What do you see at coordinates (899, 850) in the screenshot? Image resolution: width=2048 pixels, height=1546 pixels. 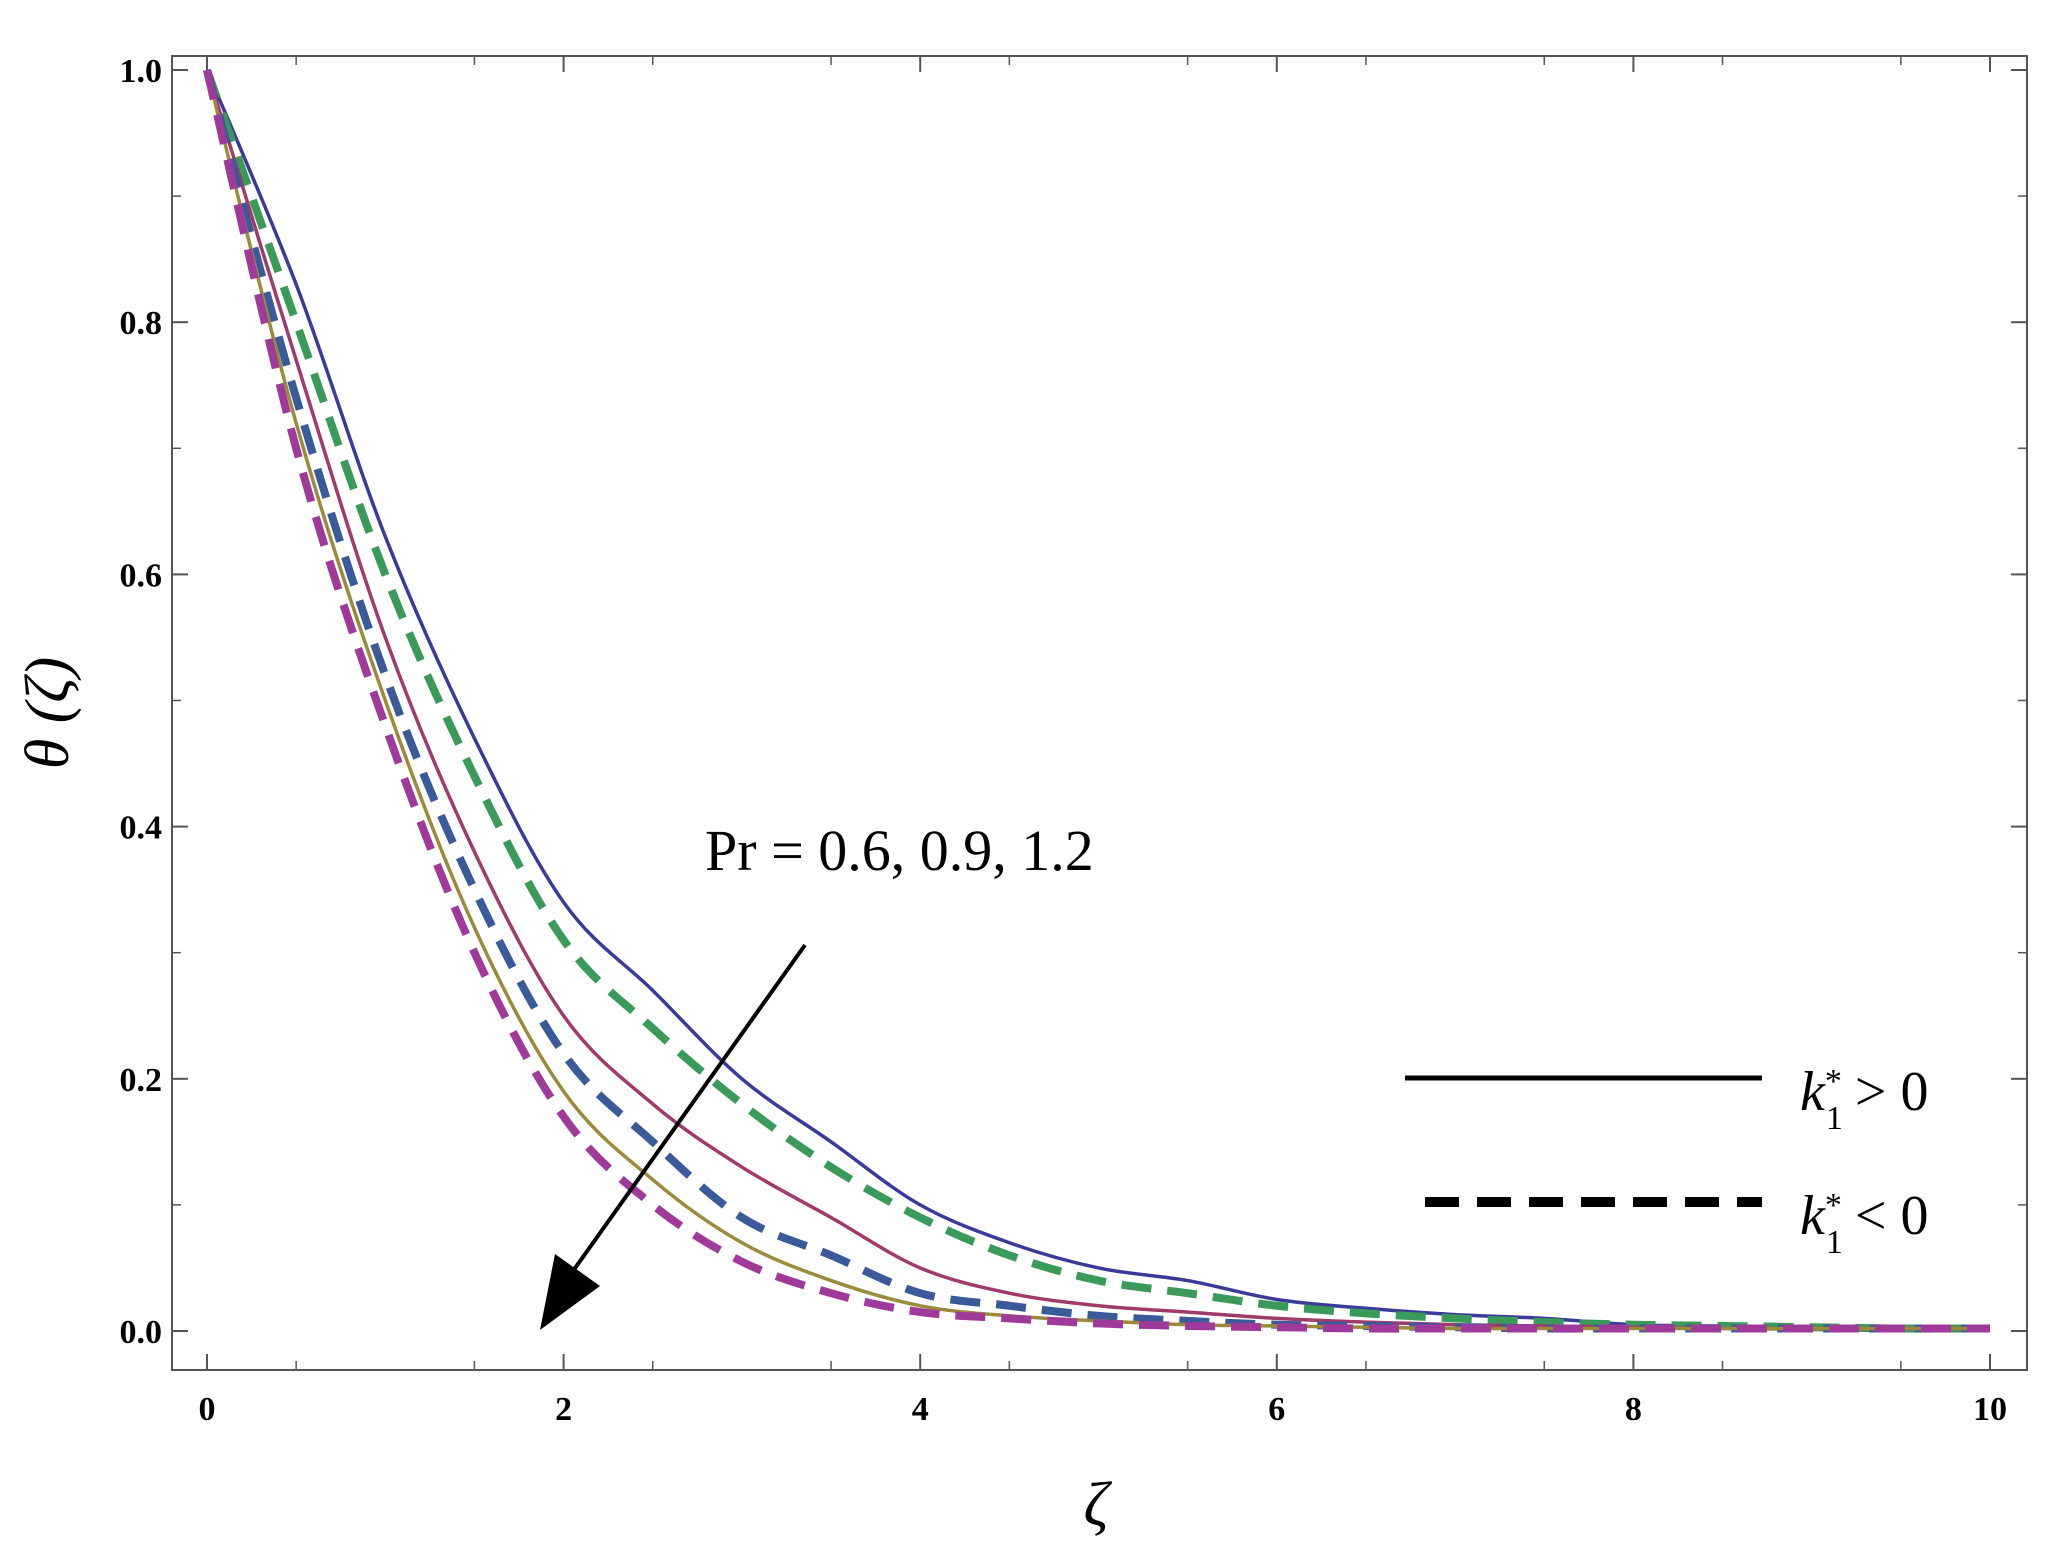 I see `pr-annotation: Pr = 0.6, 0.9, 1.2` at bounding box center [899, 850].